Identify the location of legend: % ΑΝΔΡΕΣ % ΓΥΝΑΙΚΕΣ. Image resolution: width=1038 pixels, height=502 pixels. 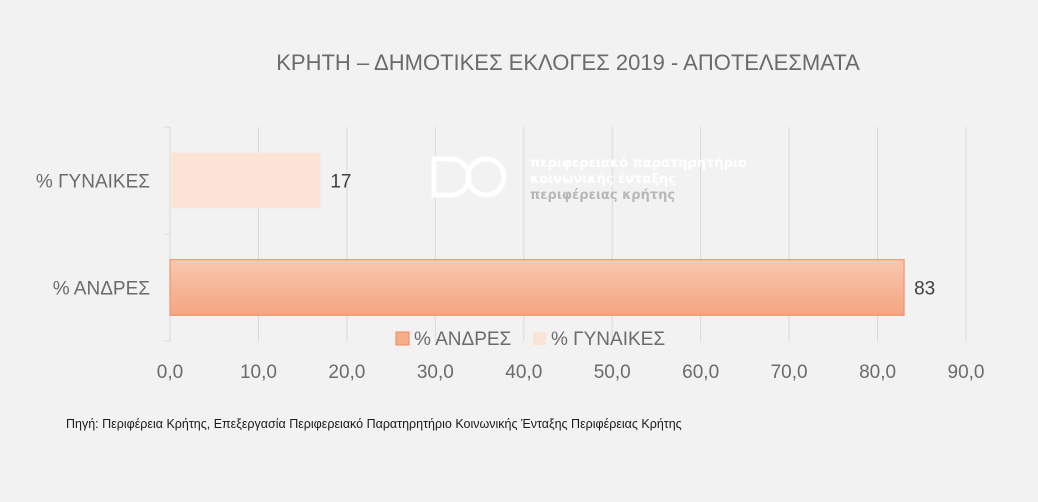
(530, 339).